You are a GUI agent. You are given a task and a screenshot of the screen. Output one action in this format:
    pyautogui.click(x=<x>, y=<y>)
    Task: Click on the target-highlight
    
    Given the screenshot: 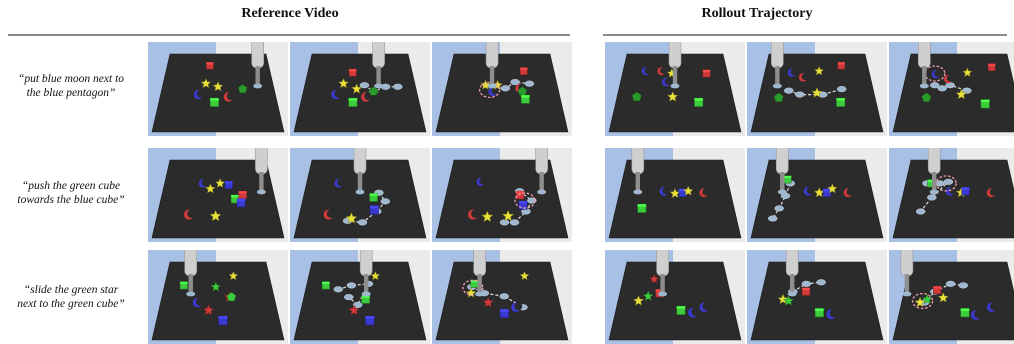 What is the action you would take?
    pyautogui.click(x=922, y=301)
    